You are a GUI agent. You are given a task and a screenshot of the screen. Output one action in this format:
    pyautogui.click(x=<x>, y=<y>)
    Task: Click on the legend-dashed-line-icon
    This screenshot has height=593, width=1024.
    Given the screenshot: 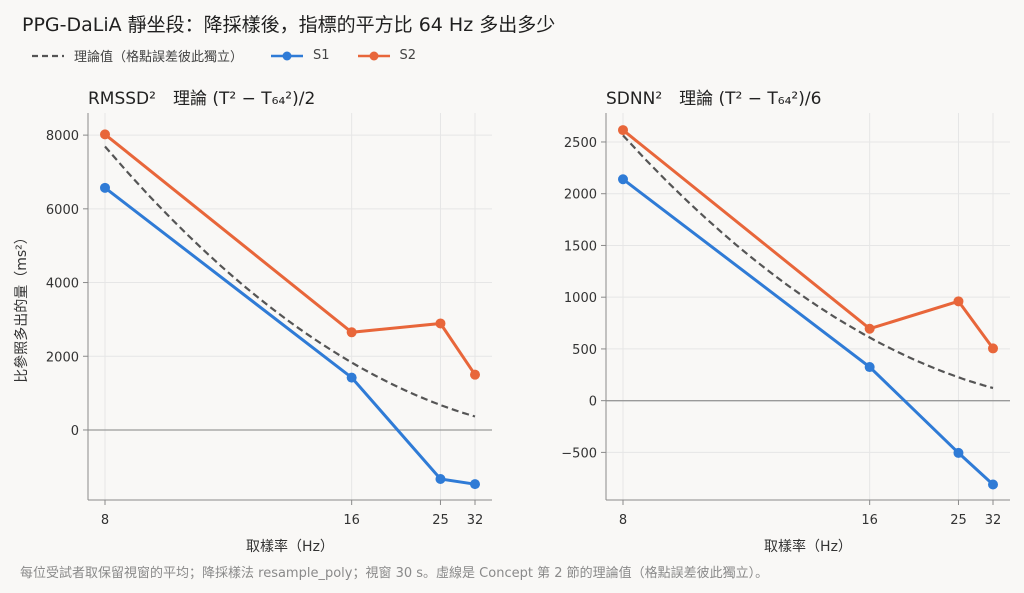 What is the action you would take?
    pyautogui.click(x=48, y=55)
    